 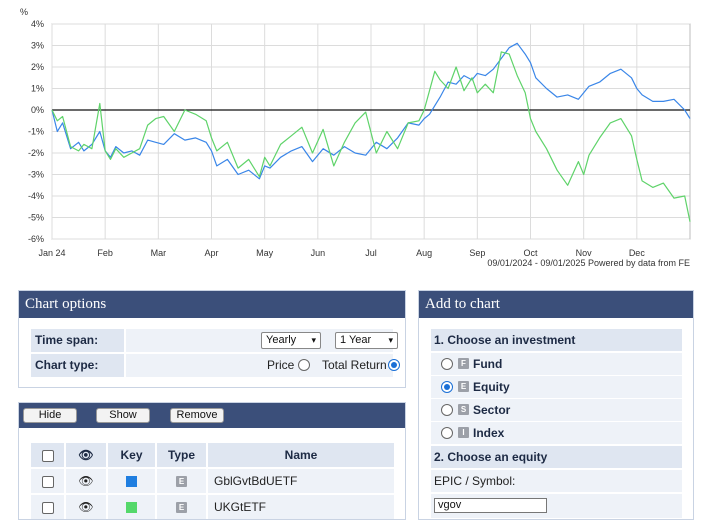 What do you see at coordinates (463, 432) in the screenshot?
I see `index-badge: I` at bounding box center [463, 432].